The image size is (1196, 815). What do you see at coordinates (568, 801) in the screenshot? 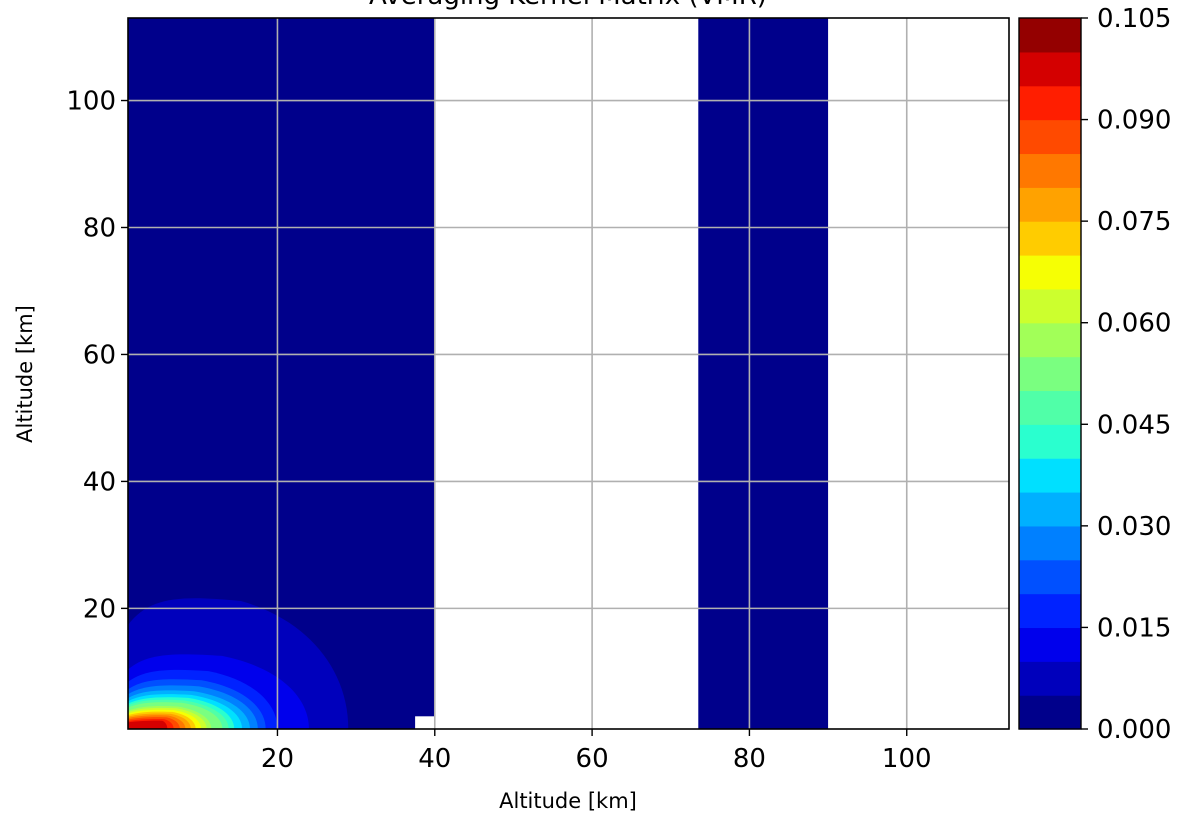
I see `x-axis-label: Altitude [km]` at bounding box center [568, 801].